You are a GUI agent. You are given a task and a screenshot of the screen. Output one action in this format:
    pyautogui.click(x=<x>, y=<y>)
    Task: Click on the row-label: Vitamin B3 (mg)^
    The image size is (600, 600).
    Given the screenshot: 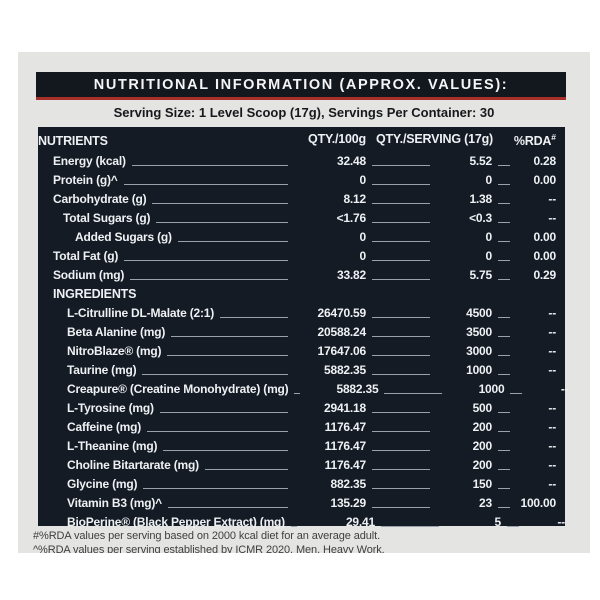 What is the action you would take?
    pyautogui.click(x=114, y=502)
    